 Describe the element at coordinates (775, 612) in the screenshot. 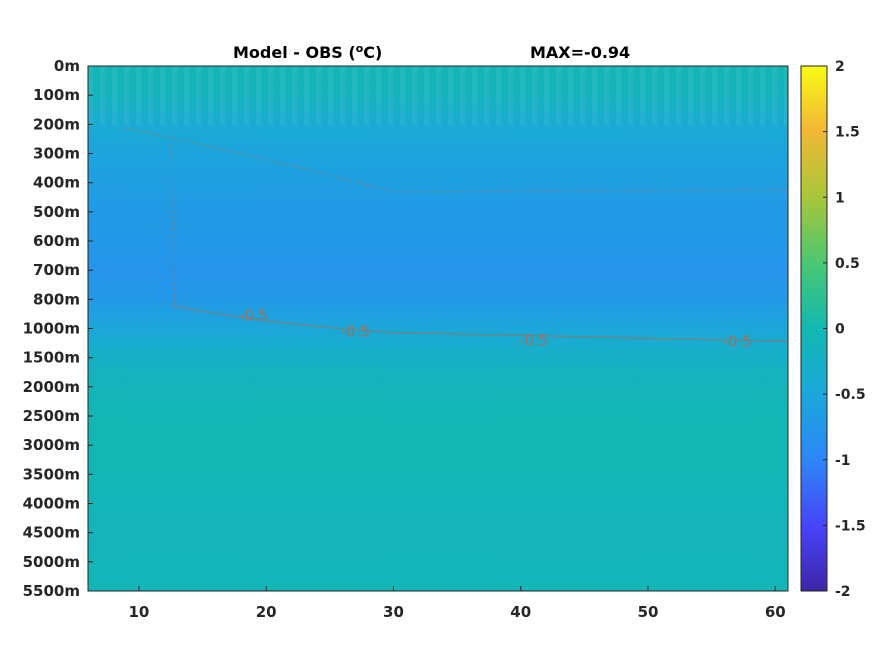

I see `x-tick-label: 60` at that location.